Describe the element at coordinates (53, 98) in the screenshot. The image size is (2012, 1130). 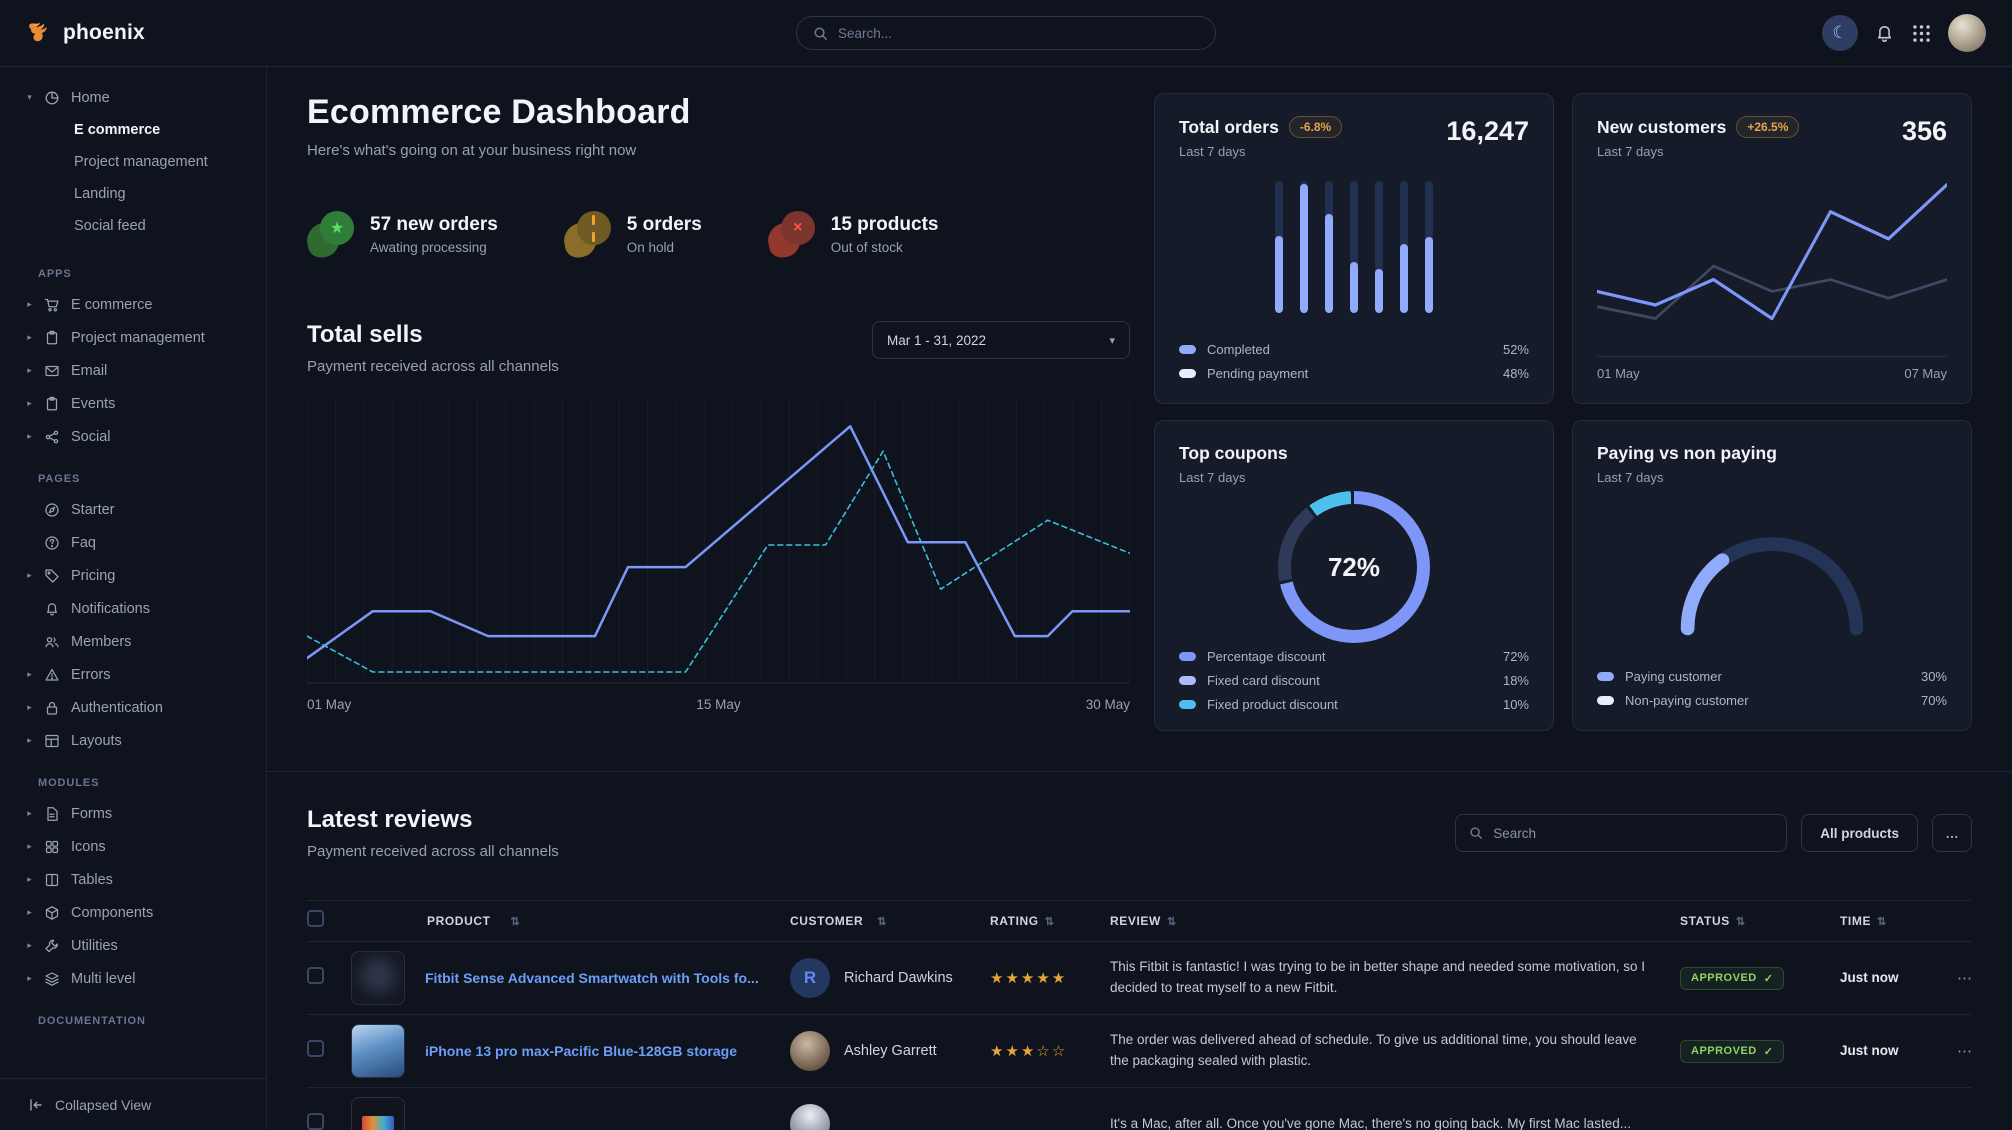
I see `pie-chart-icon` at that location.